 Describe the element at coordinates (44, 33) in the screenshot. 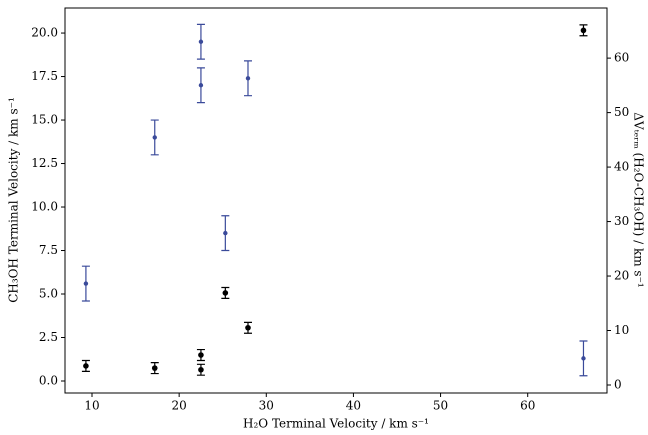

I see `y-tick-label: 20.0` at that location.